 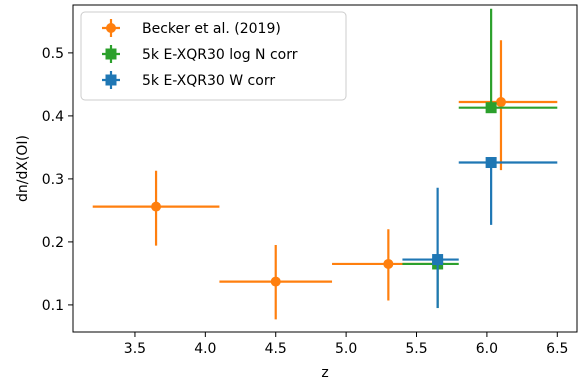 I want to click on x-tick-label: 4.5, so click(x=276, y=349).